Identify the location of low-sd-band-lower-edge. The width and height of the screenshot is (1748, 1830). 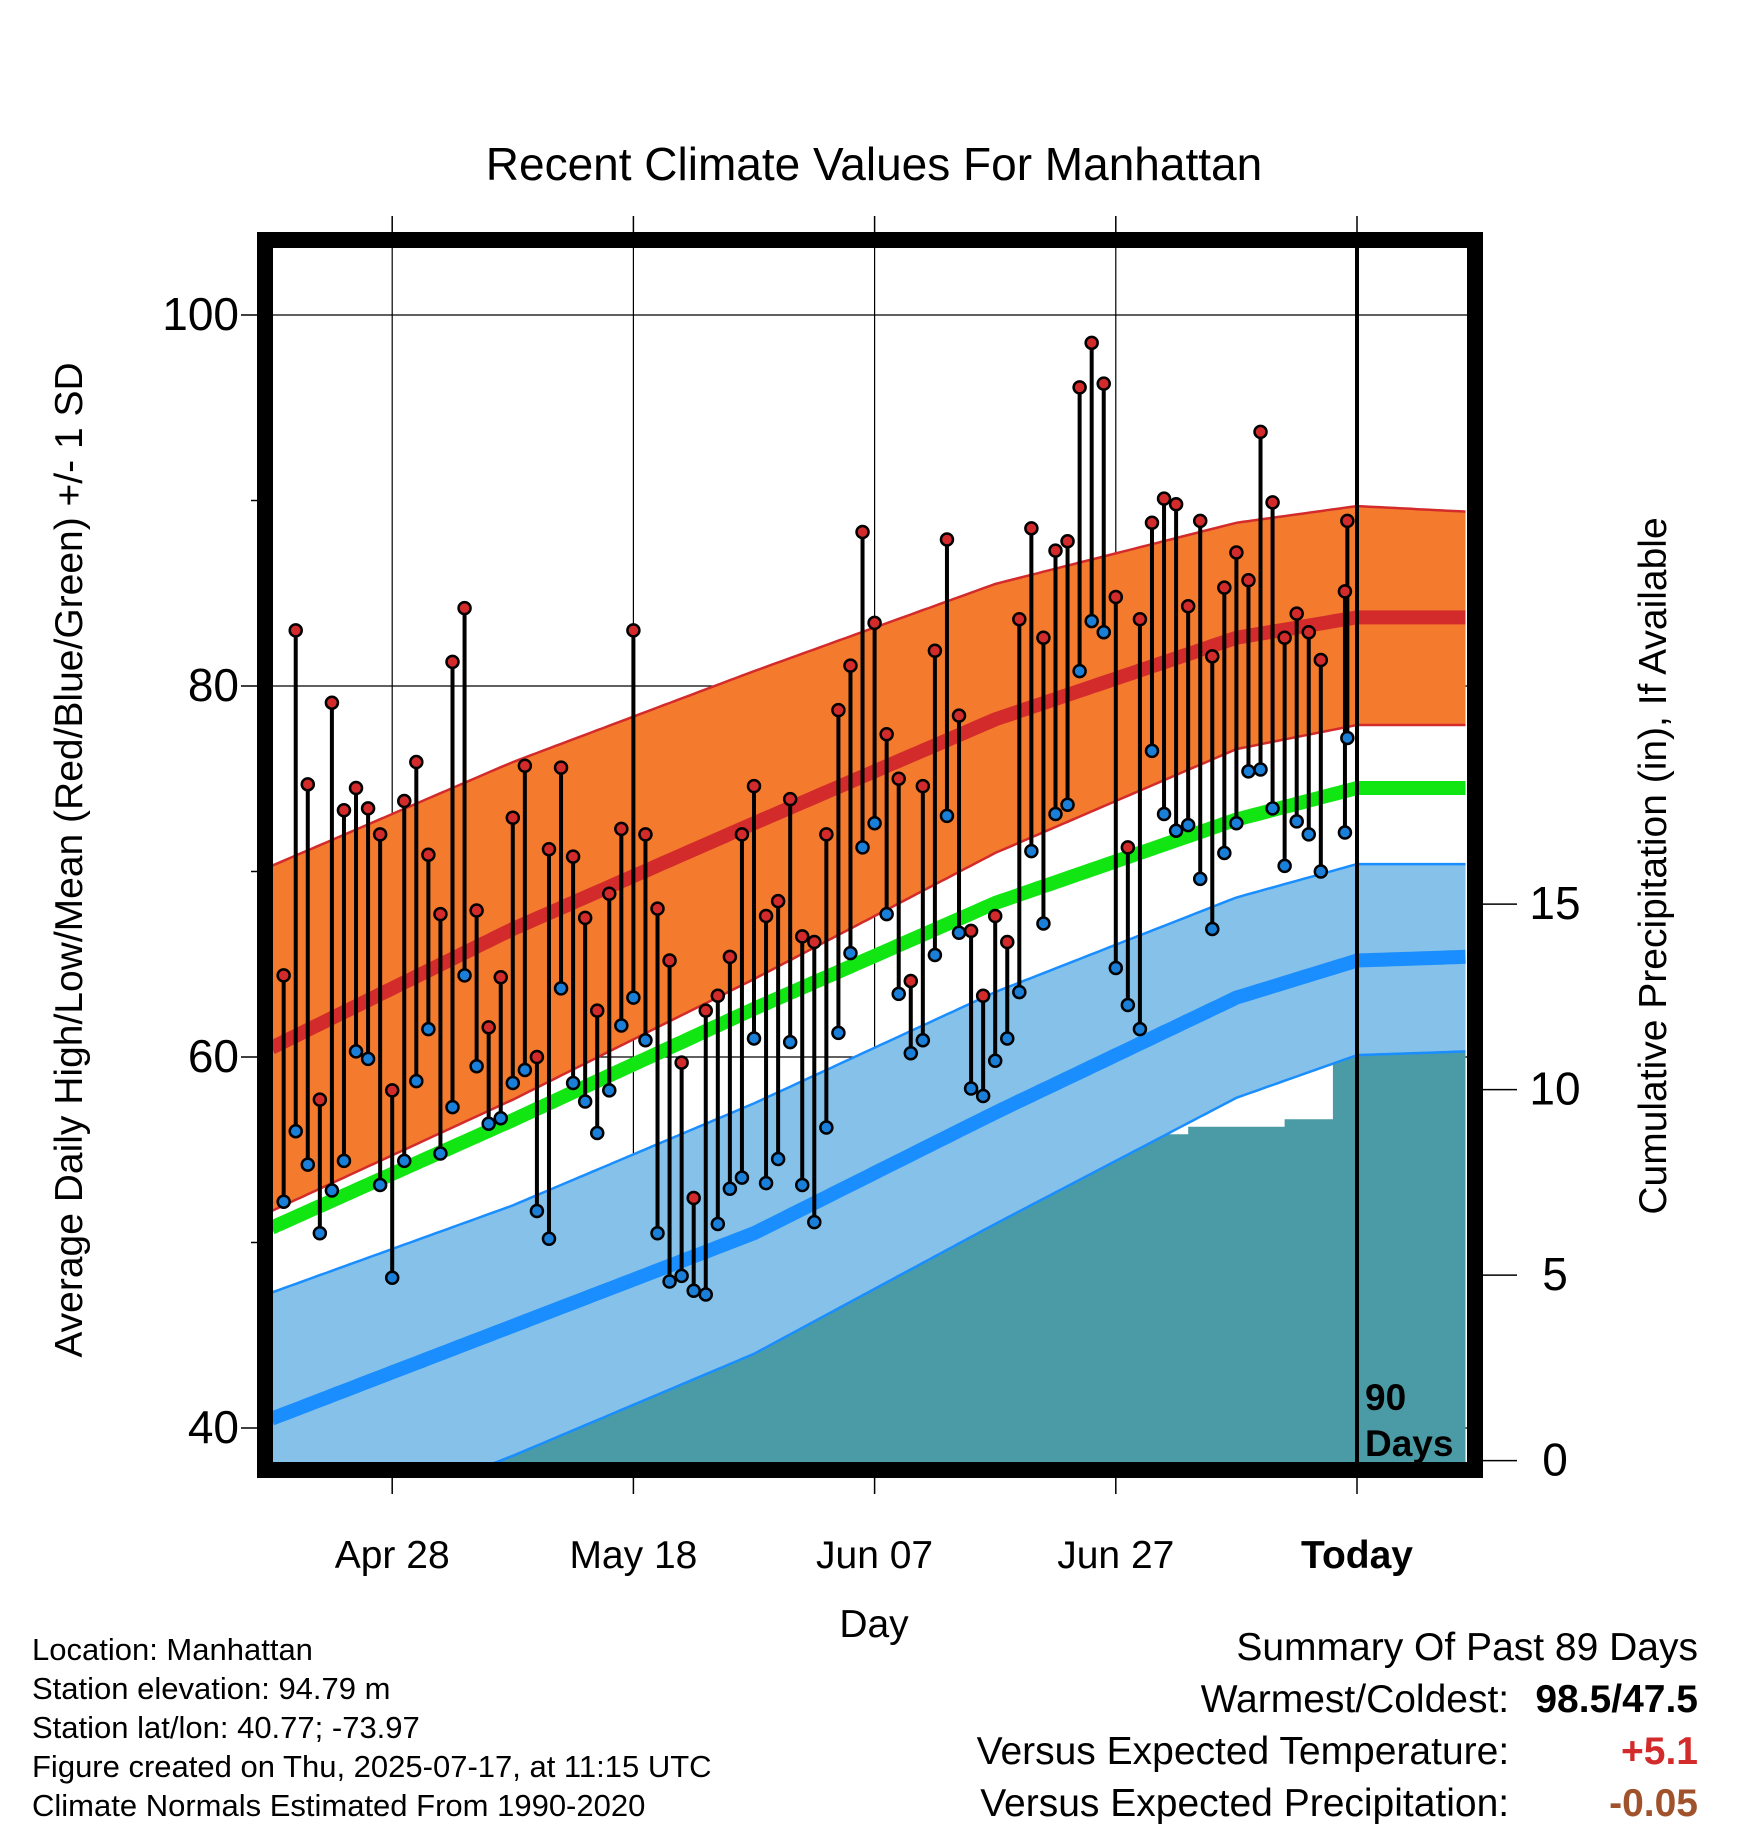
(969, 1260).